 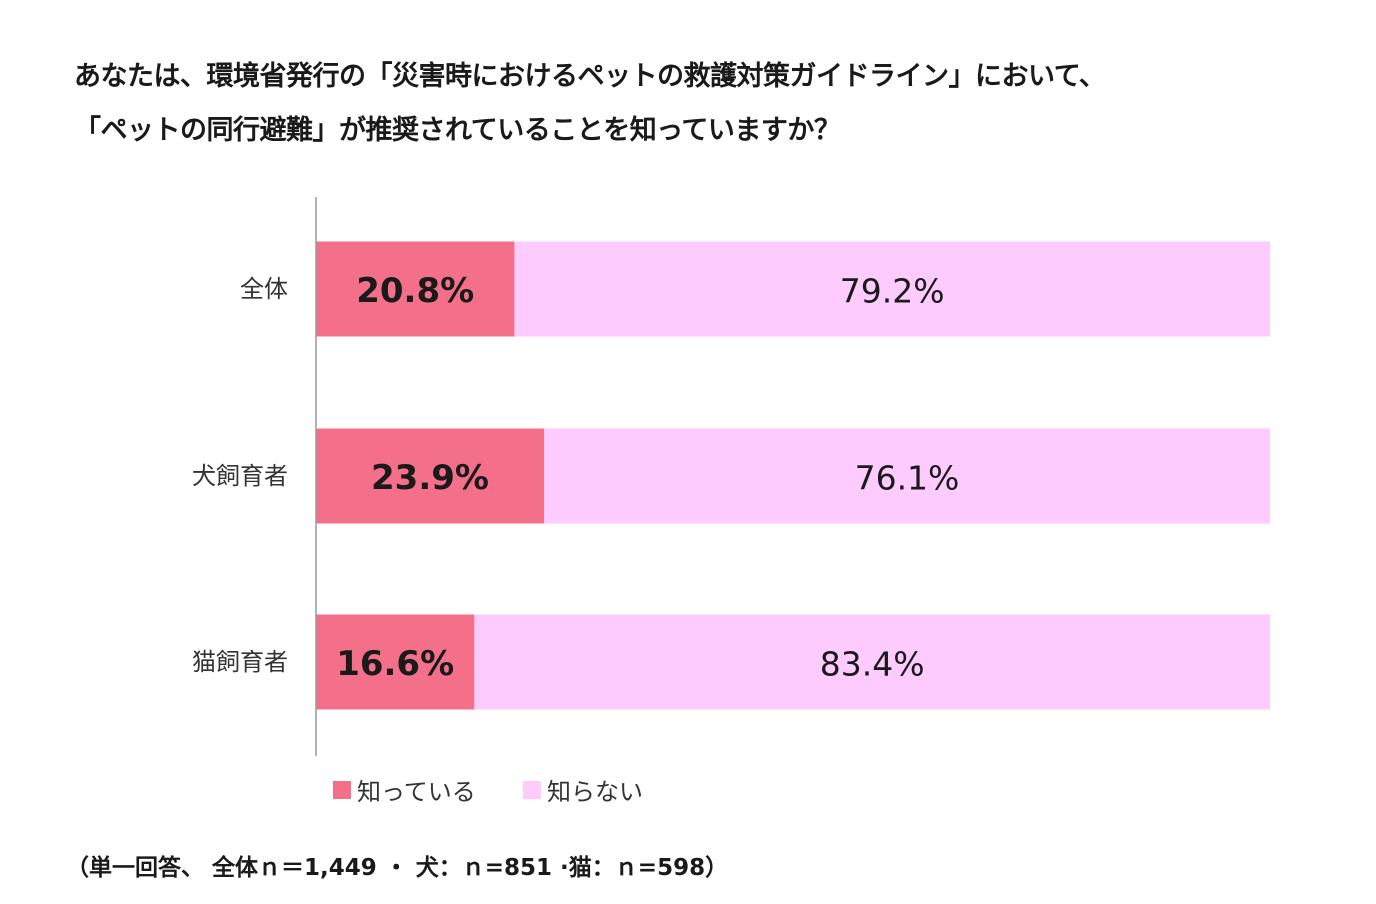 What do you see at coordinates (240, 476) in the screenshot?
I see `category-label: 犬飼育者` at bounding box center [240, 476].